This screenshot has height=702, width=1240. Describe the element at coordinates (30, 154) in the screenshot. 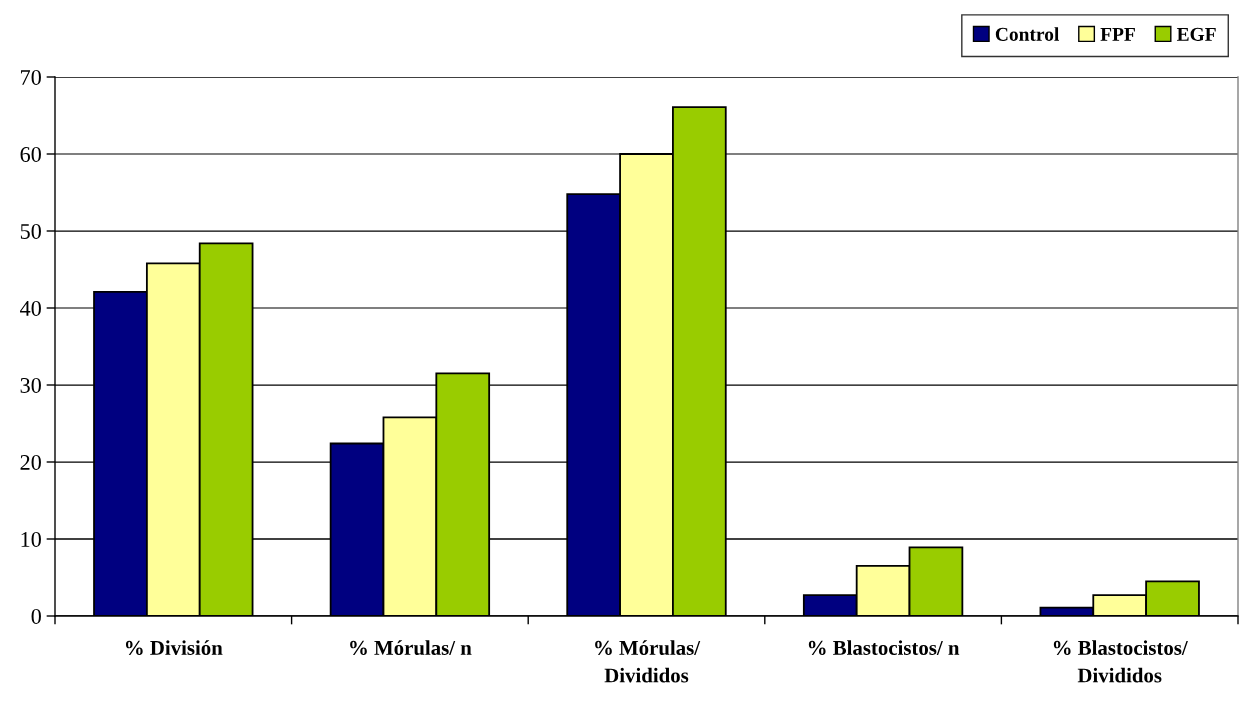

I see `y-tick-label: 60` at that location.